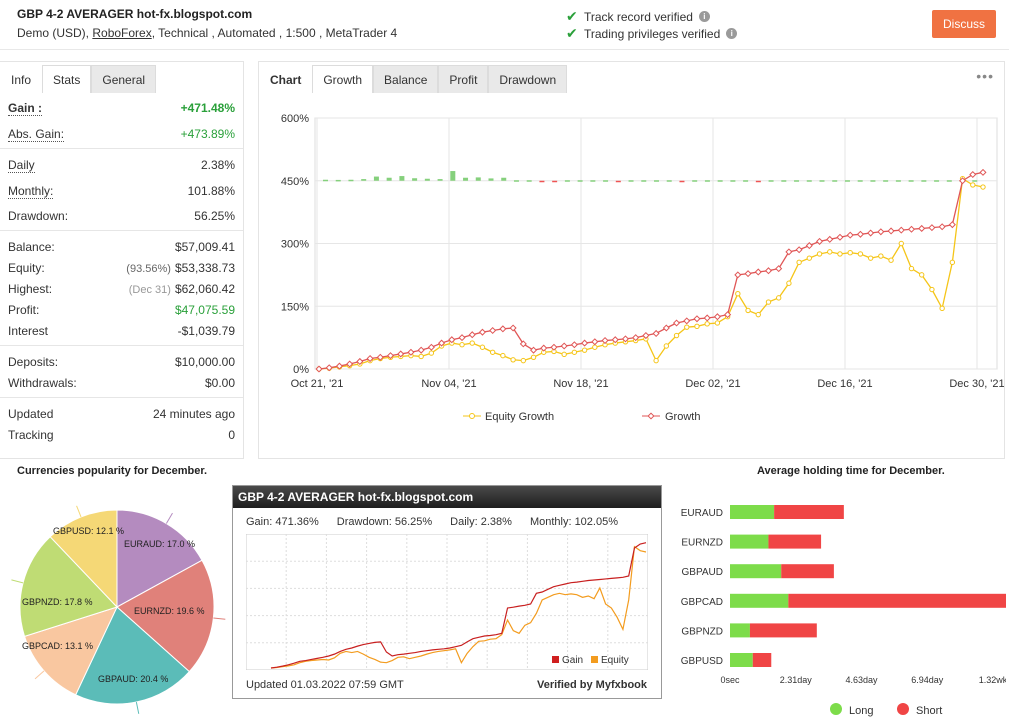 This screenshot has width=1009, height=724. Describe the element at coordinates (580, 384) in the screenshot. I see `x-tick-label: Nov 18, '21` at that location.